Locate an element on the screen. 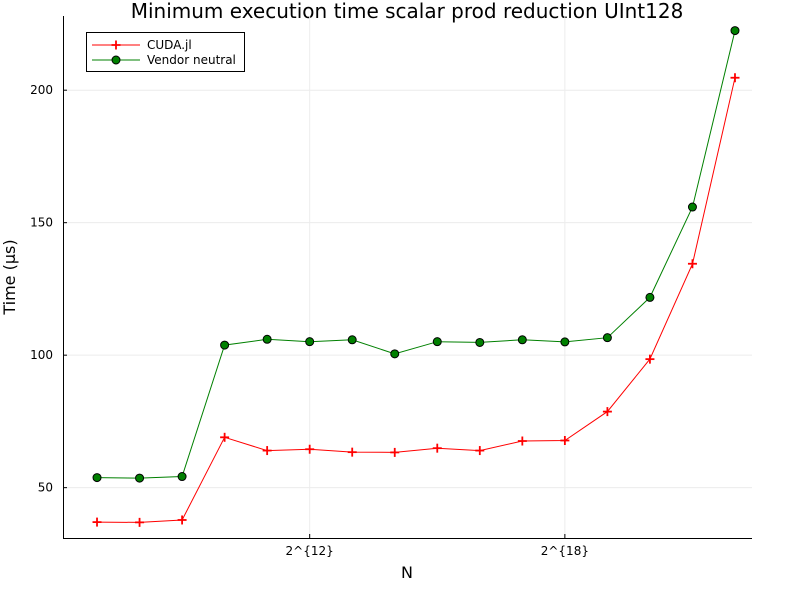  y-tick-label: 200 is located at coordinates (41, 90).